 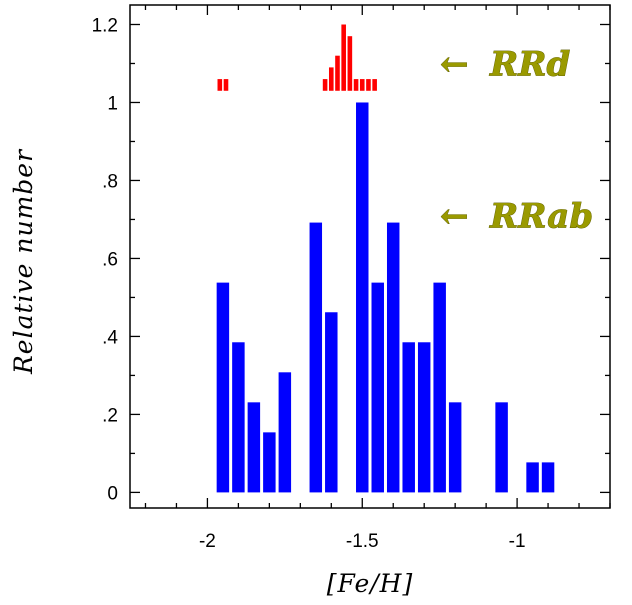 What do you see at coordinates (517, 541) in the screenshot?
I see `x-tick-label: -1` at bounding box center [517, 541].